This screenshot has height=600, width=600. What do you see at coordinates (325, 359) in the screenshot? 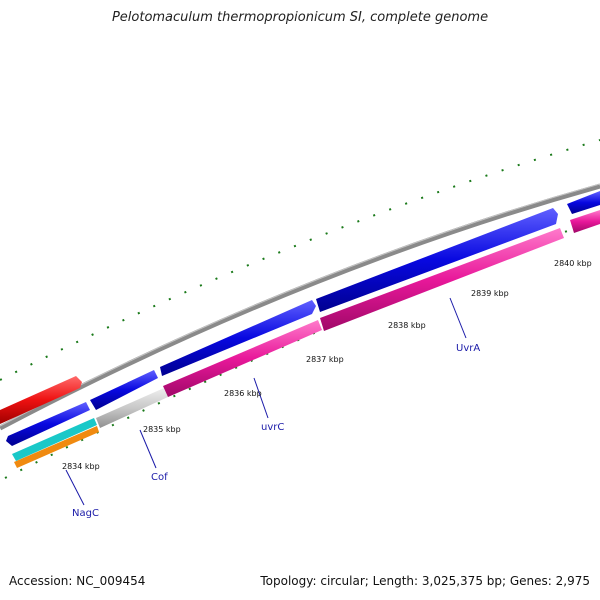
I see `scale-label-2837: 2837 kbp` at bounding box center [325, 359].